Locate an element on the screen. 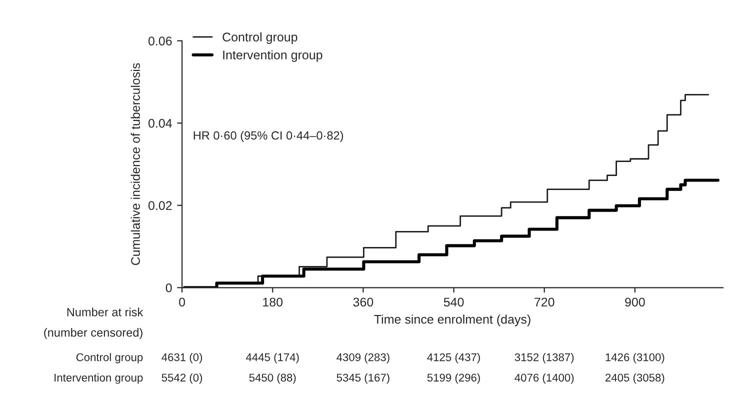 This screenshot has height=408, width=734. x-tick-label: 0 is located at coordinates (182, 302).